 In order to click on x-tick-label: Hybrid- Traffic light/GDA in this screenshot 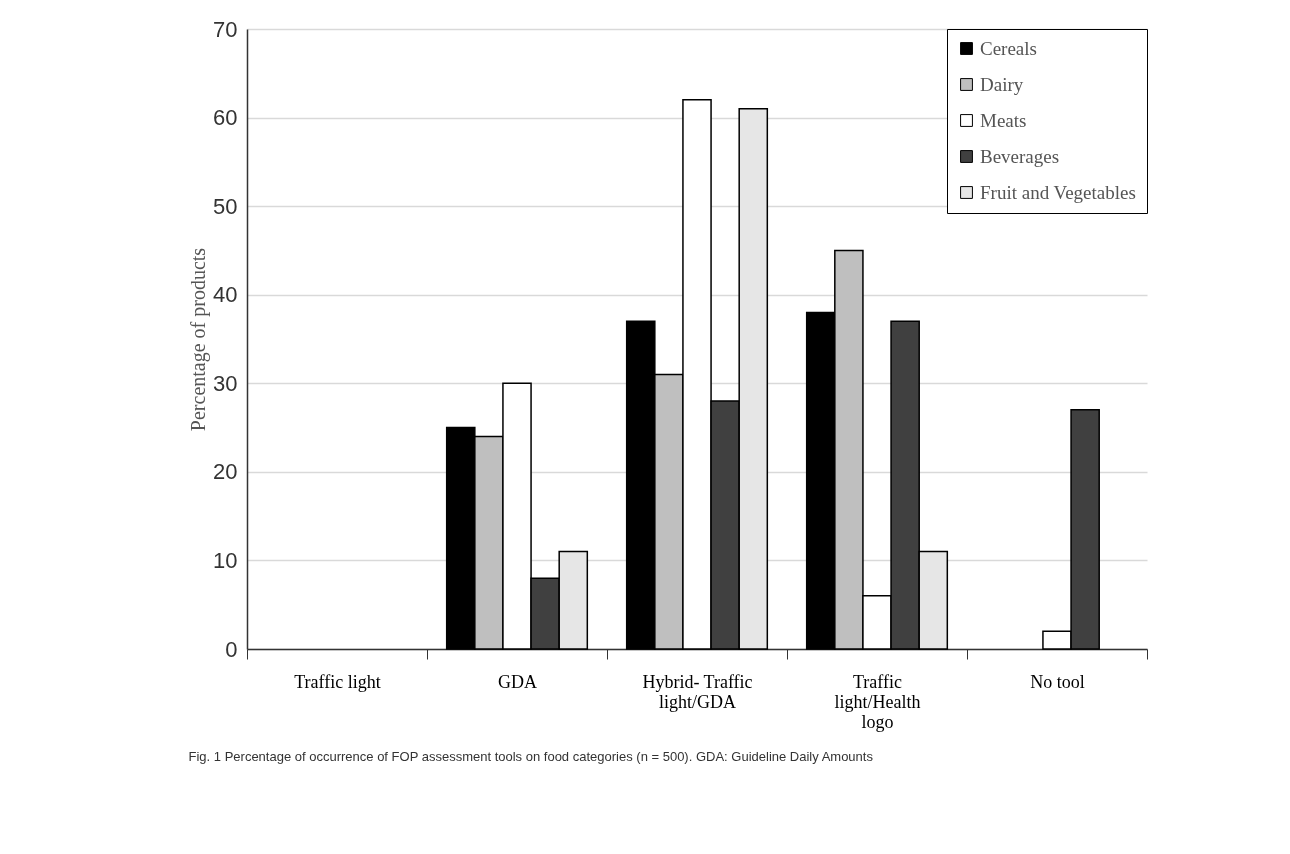, I will do `click(697, 691)`.